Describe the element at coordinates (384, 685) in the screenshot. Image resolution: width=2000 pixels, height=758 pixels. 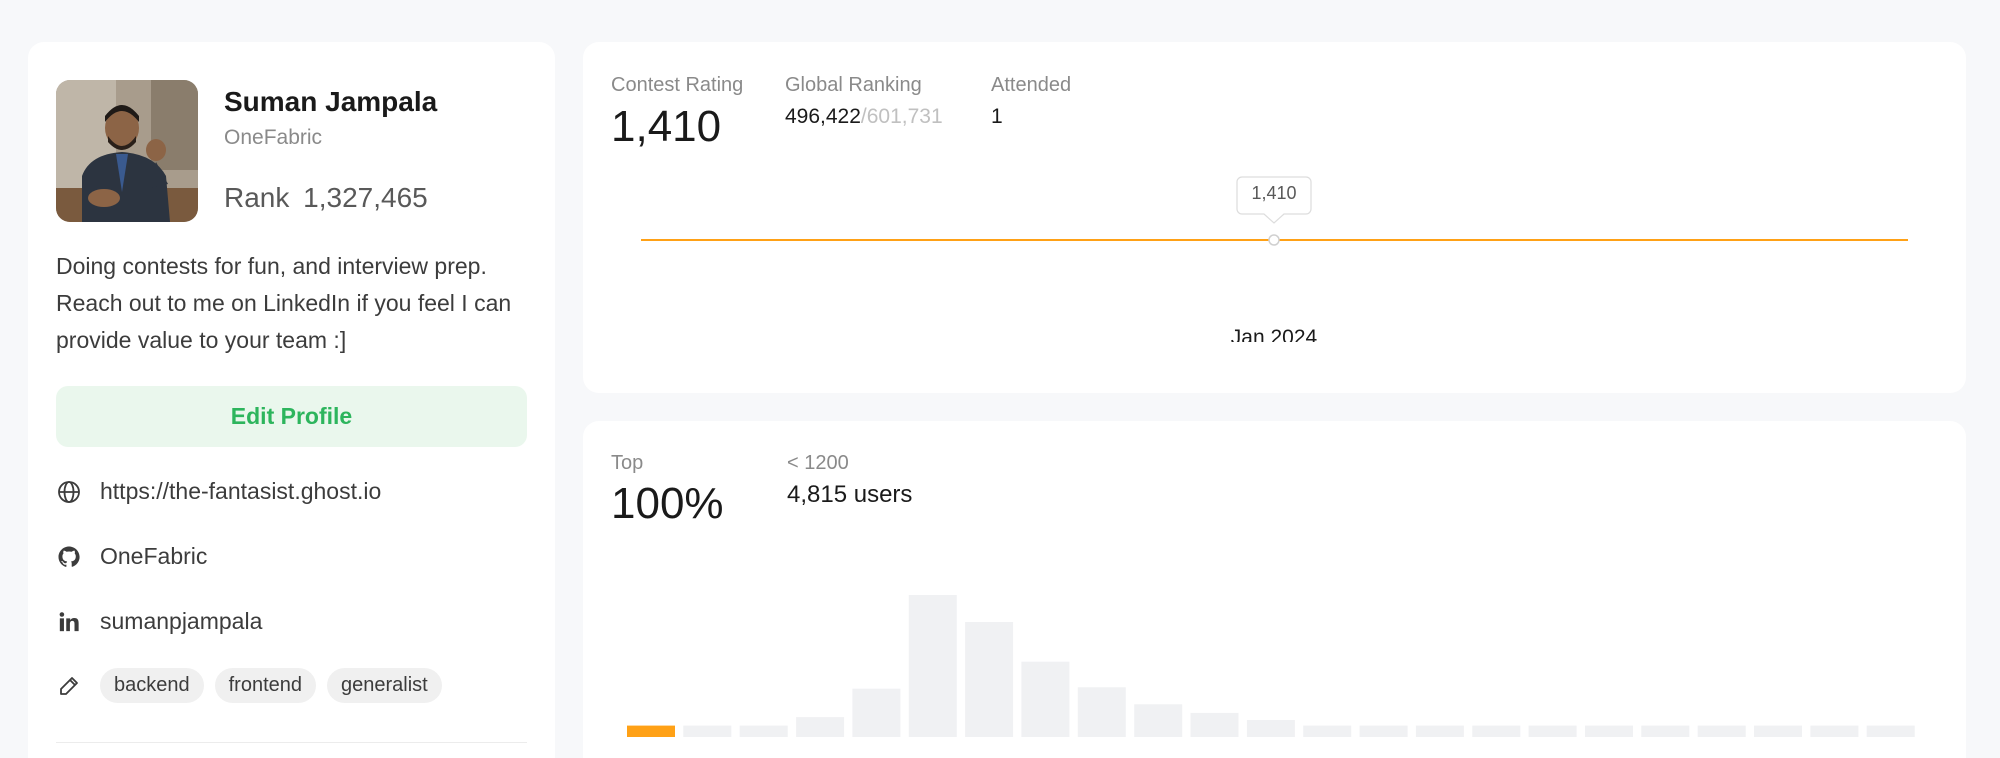
I see `tag-generalist: generalist` at that location.